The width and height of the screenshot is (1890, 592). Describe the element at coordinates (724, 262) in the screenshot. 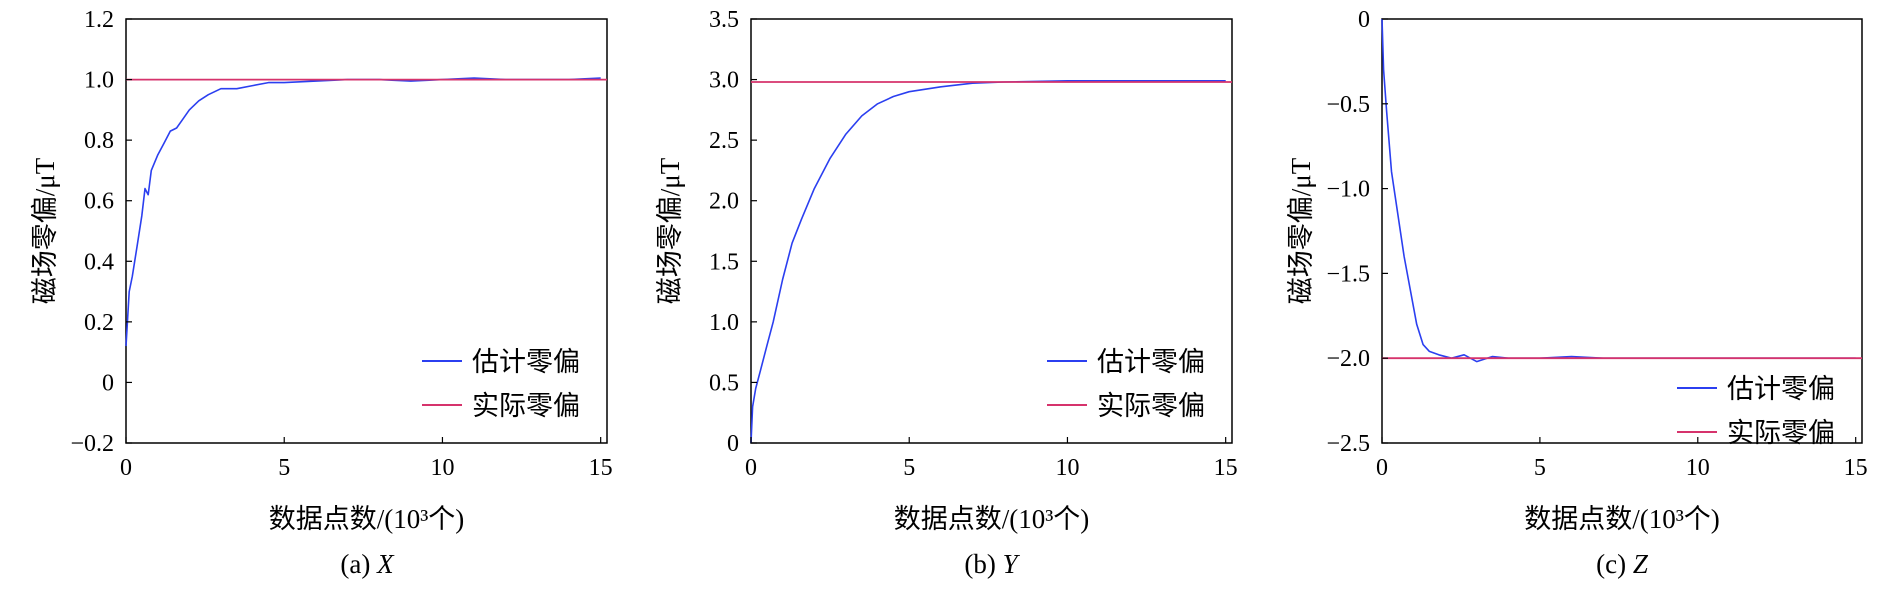

I see `y-tick-label: 1.5` at that location.